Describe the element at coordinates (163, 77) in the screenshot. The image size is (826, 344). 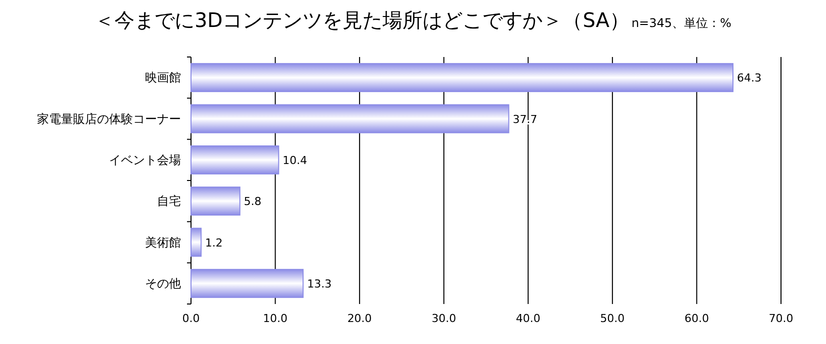
I see `y-tick-label: 映画館` at that location.